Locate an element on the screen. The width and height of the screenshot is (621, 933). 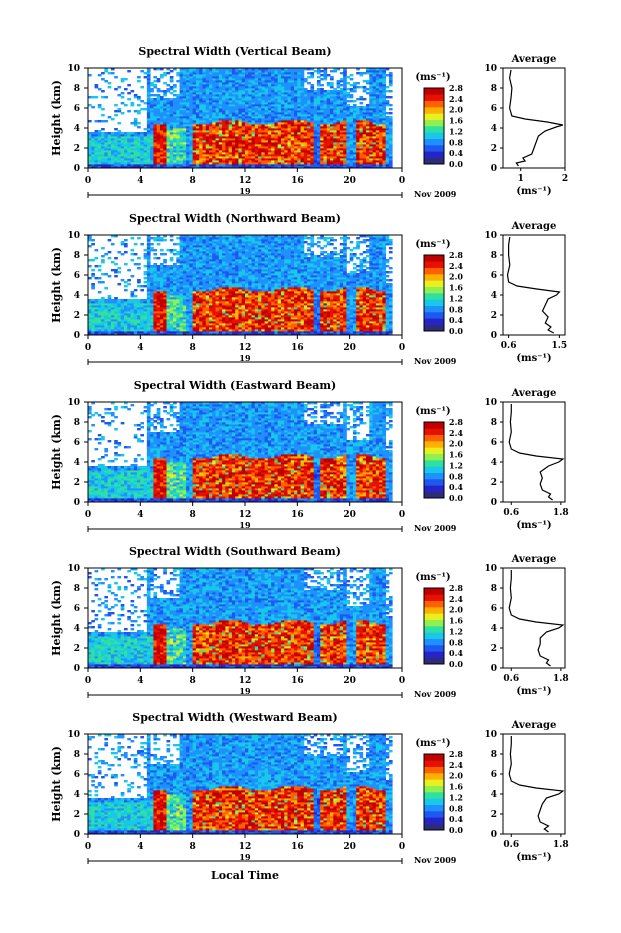
avg-x-tick-label: 2 is located at coordinates (565, 179).